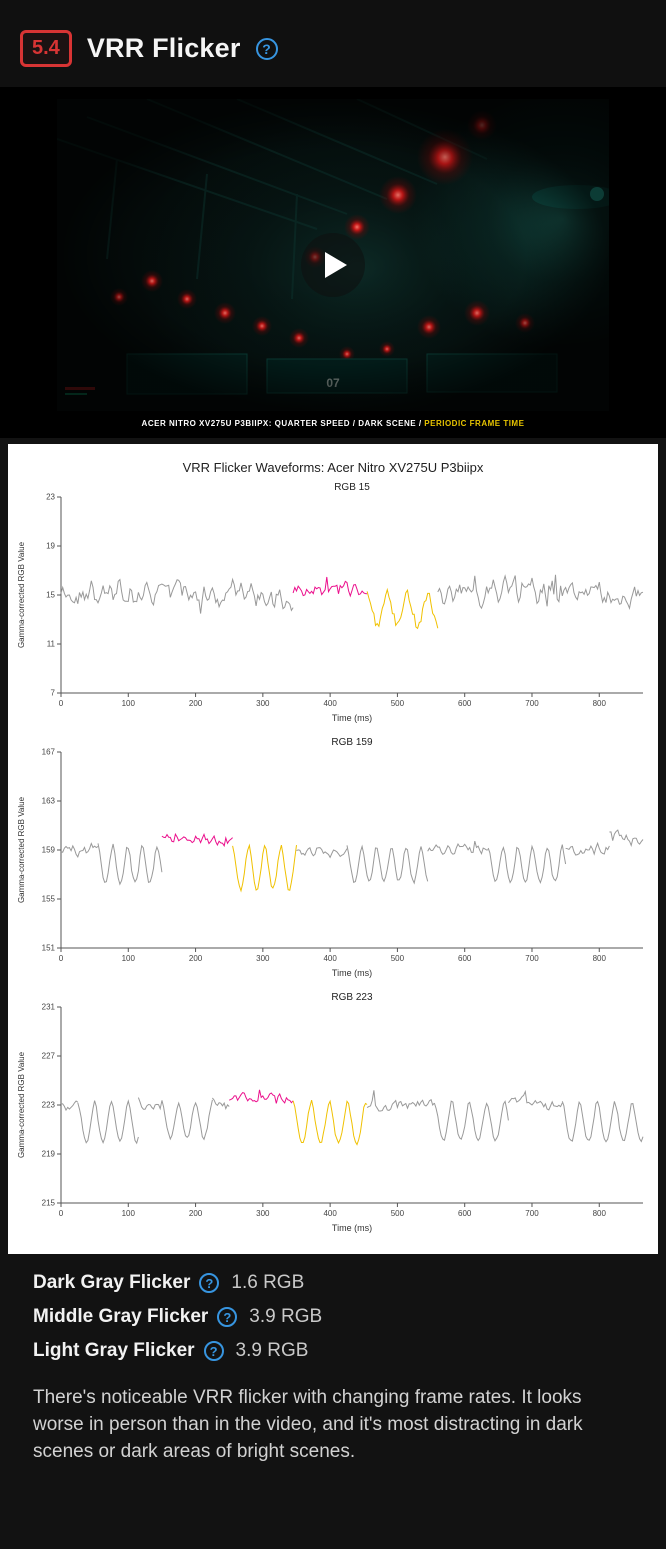 Image resolution: width=666 pixels, height=1549 pixels. Describe the element at coordinates (49, 1056) in the screenshot. I see `svg-text: 227` at that location.